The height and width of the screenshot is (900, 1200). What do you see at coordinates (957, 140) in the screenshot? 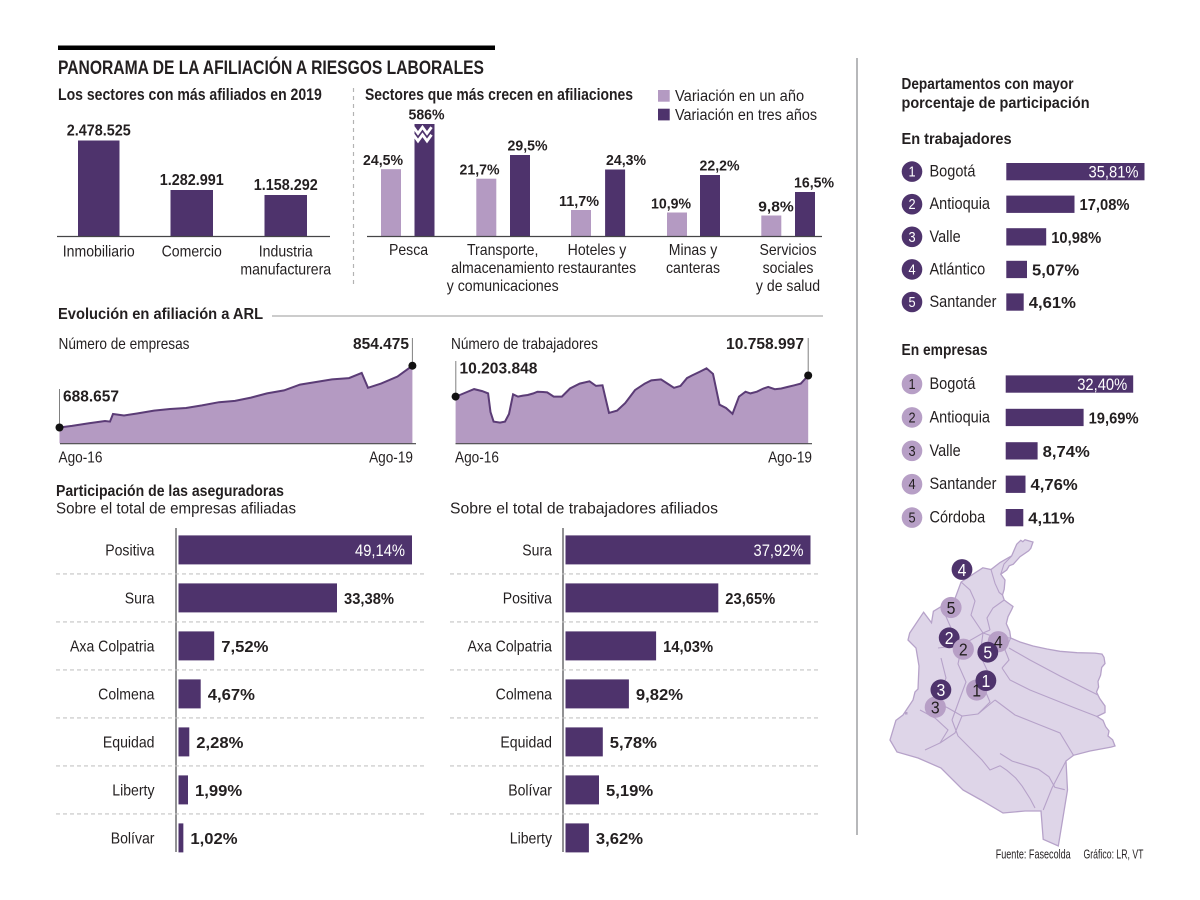
I see `svg-text: En trabajadores` at bounding box center [957, 140].